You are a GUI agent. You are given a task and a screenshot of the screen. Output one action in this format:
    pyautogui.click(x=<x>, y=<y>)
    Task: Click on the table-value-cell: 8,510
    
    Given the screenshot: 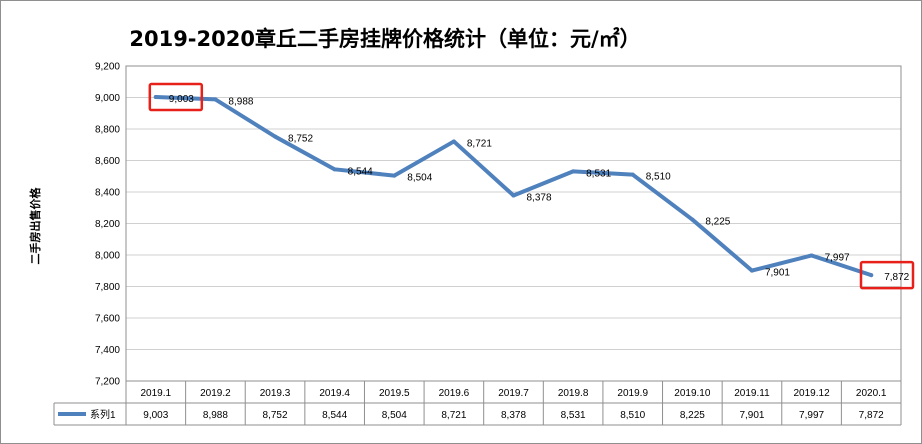 What is the action you would take?
    pyautogui.click(x=632, y=415)
    